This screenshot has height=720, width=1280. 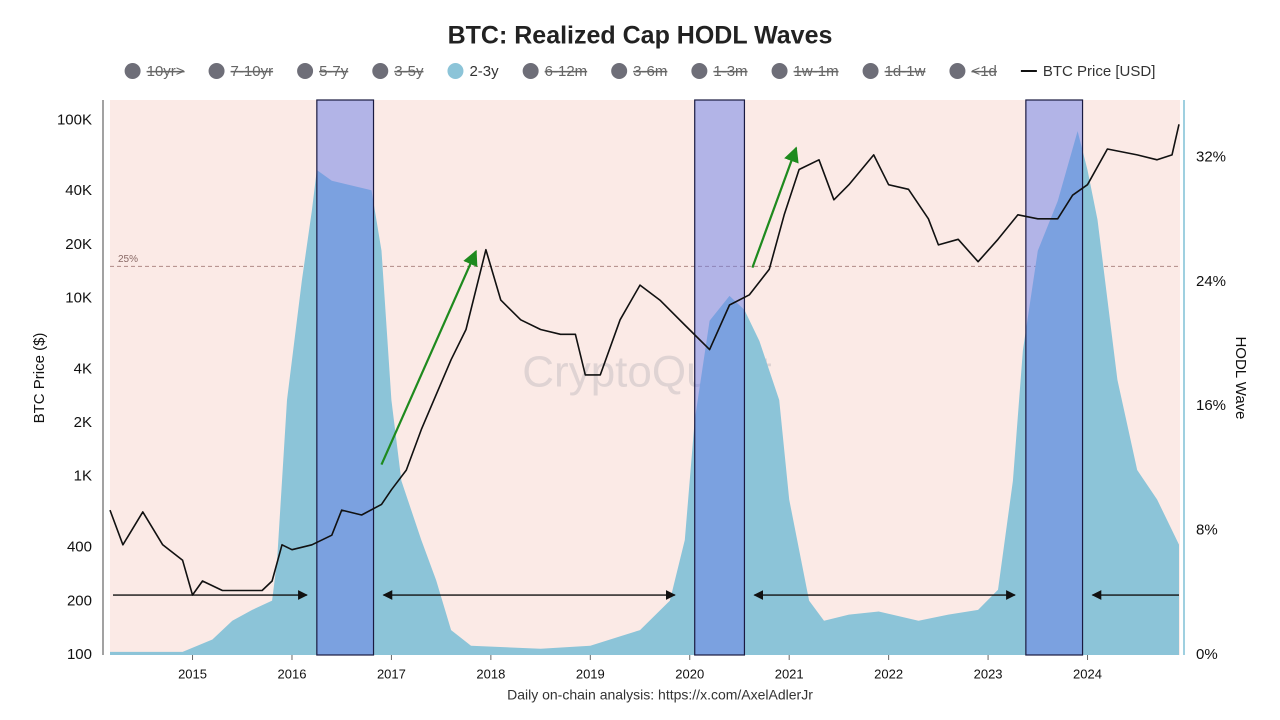 What do you see at coordinates (590, 673) in the screenshot?
I see `x-tick-label: 2019` at bounding box center [590, 673].